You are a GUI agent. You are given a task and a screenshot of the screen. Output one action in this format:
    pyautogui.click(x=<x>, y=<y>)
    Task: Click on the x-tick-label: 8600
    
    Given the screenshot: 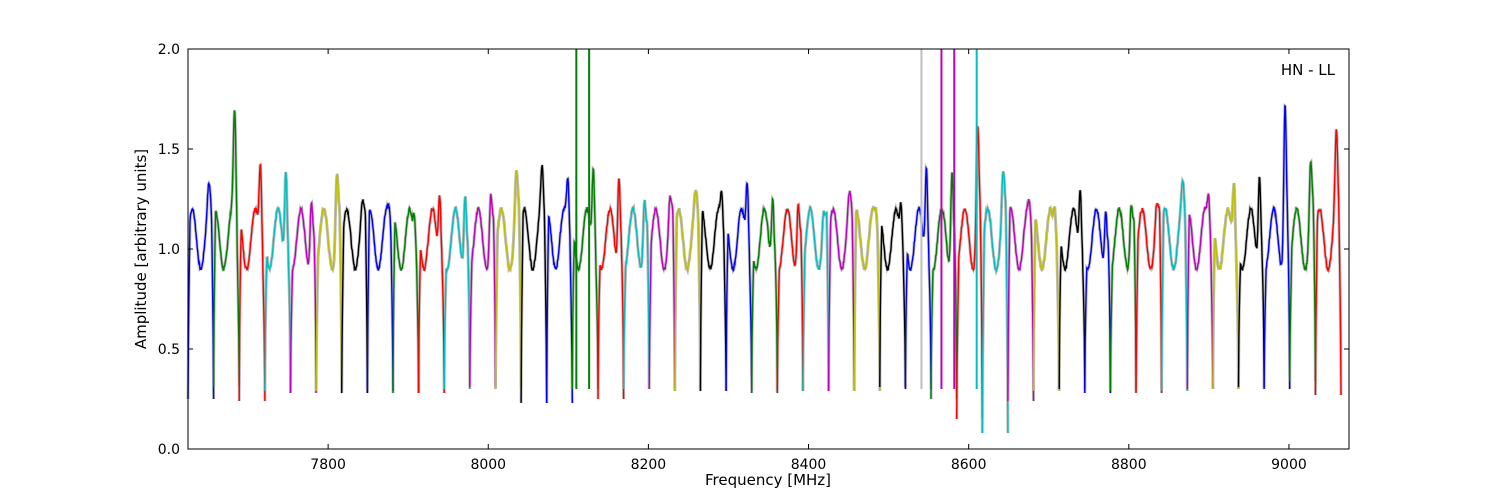 What is the action you would take?
    pyautogui.click(x=969, y=465)
    